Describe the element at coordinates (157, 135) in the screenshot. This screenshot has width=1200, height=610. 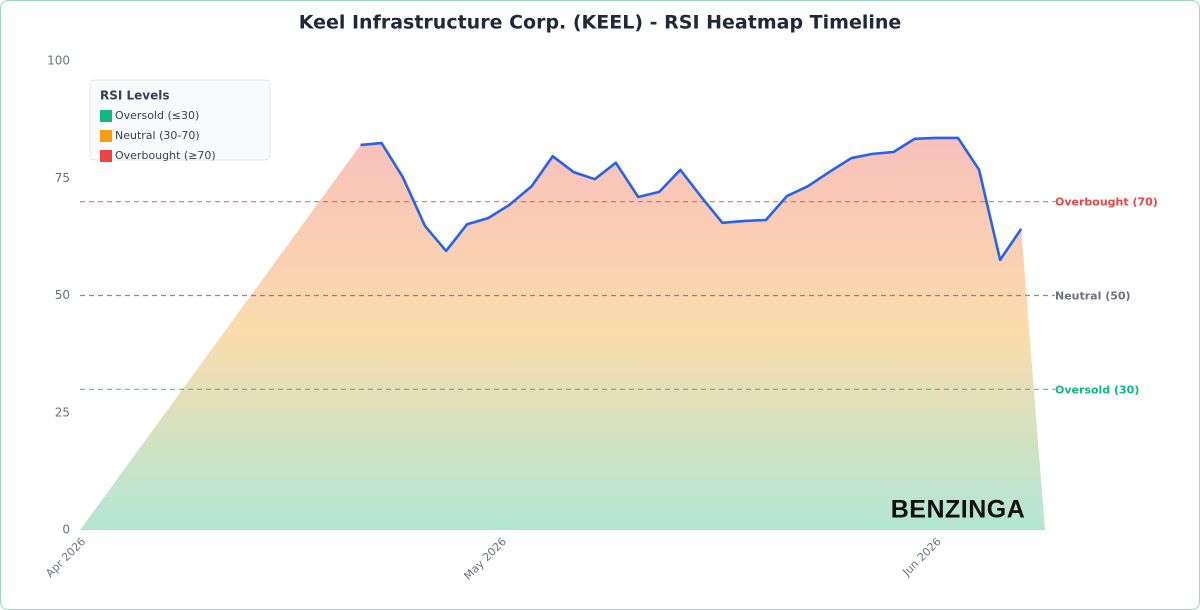
I see `legend-label: Neutral (30-70)` at that location.